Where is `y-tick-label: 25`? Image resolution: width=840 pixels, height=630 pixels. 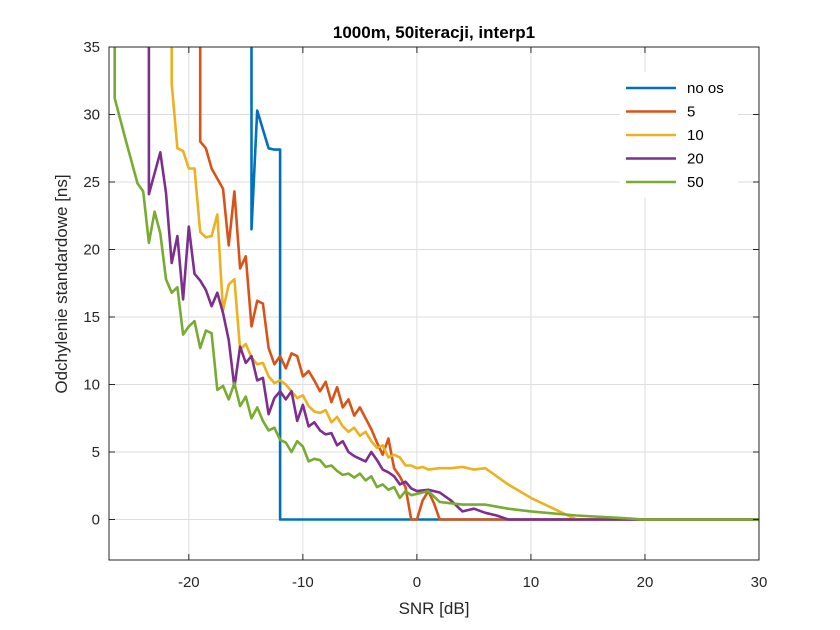 y-tick-label: 25 is located at coordinates (91, 182).